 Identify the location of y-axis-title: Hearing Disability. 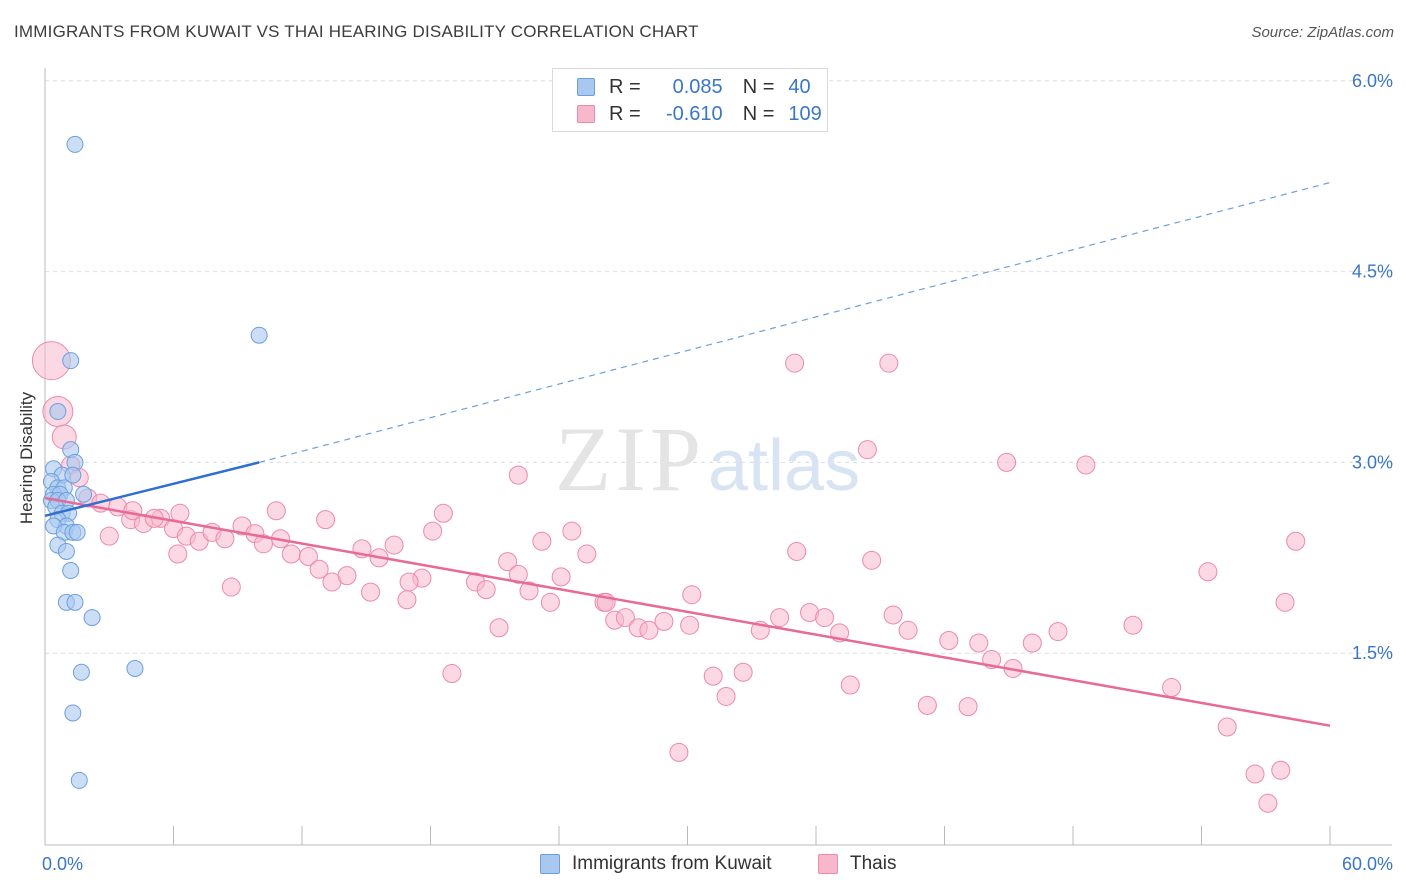
(26, 458).